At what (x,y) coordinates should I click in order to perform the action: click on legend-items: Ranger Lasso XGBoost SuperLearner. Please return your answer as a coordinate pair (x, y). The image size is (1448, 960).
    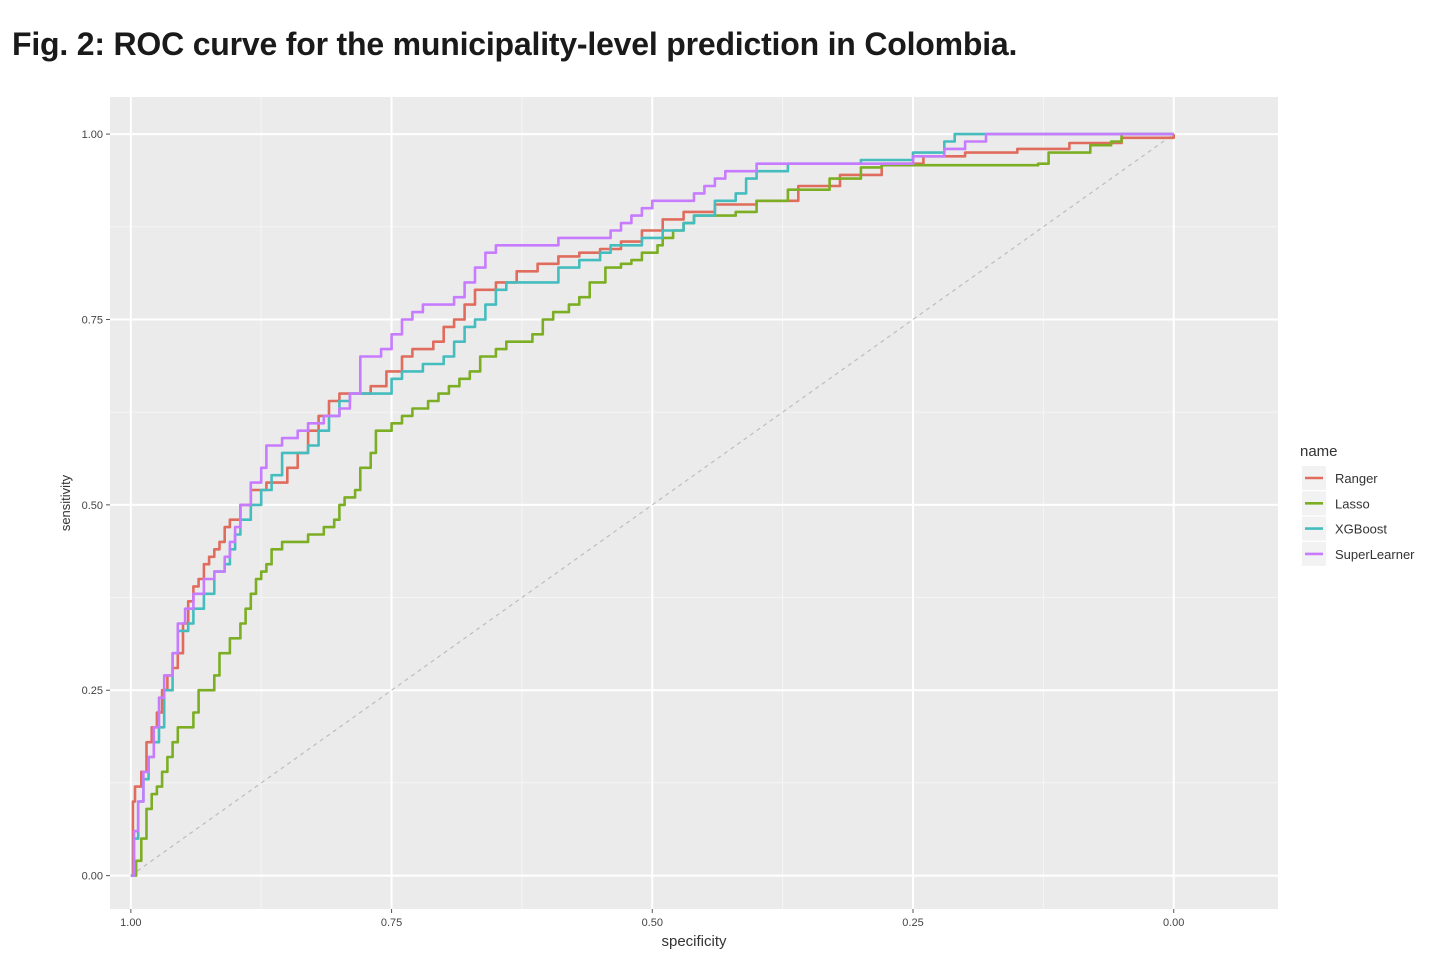
    Looking at the image, I should click on (1358, 516).